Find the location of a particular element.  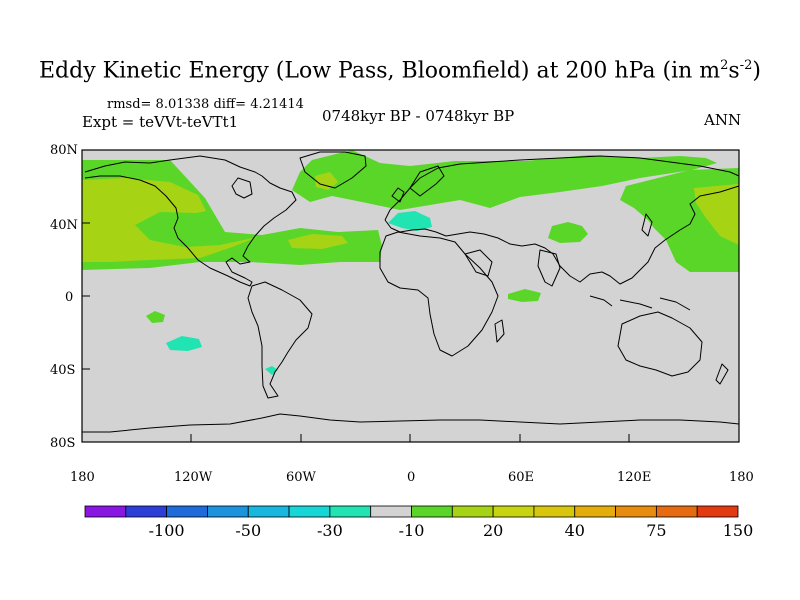

mediterranean-cyan is located at coordinates (410, 221).